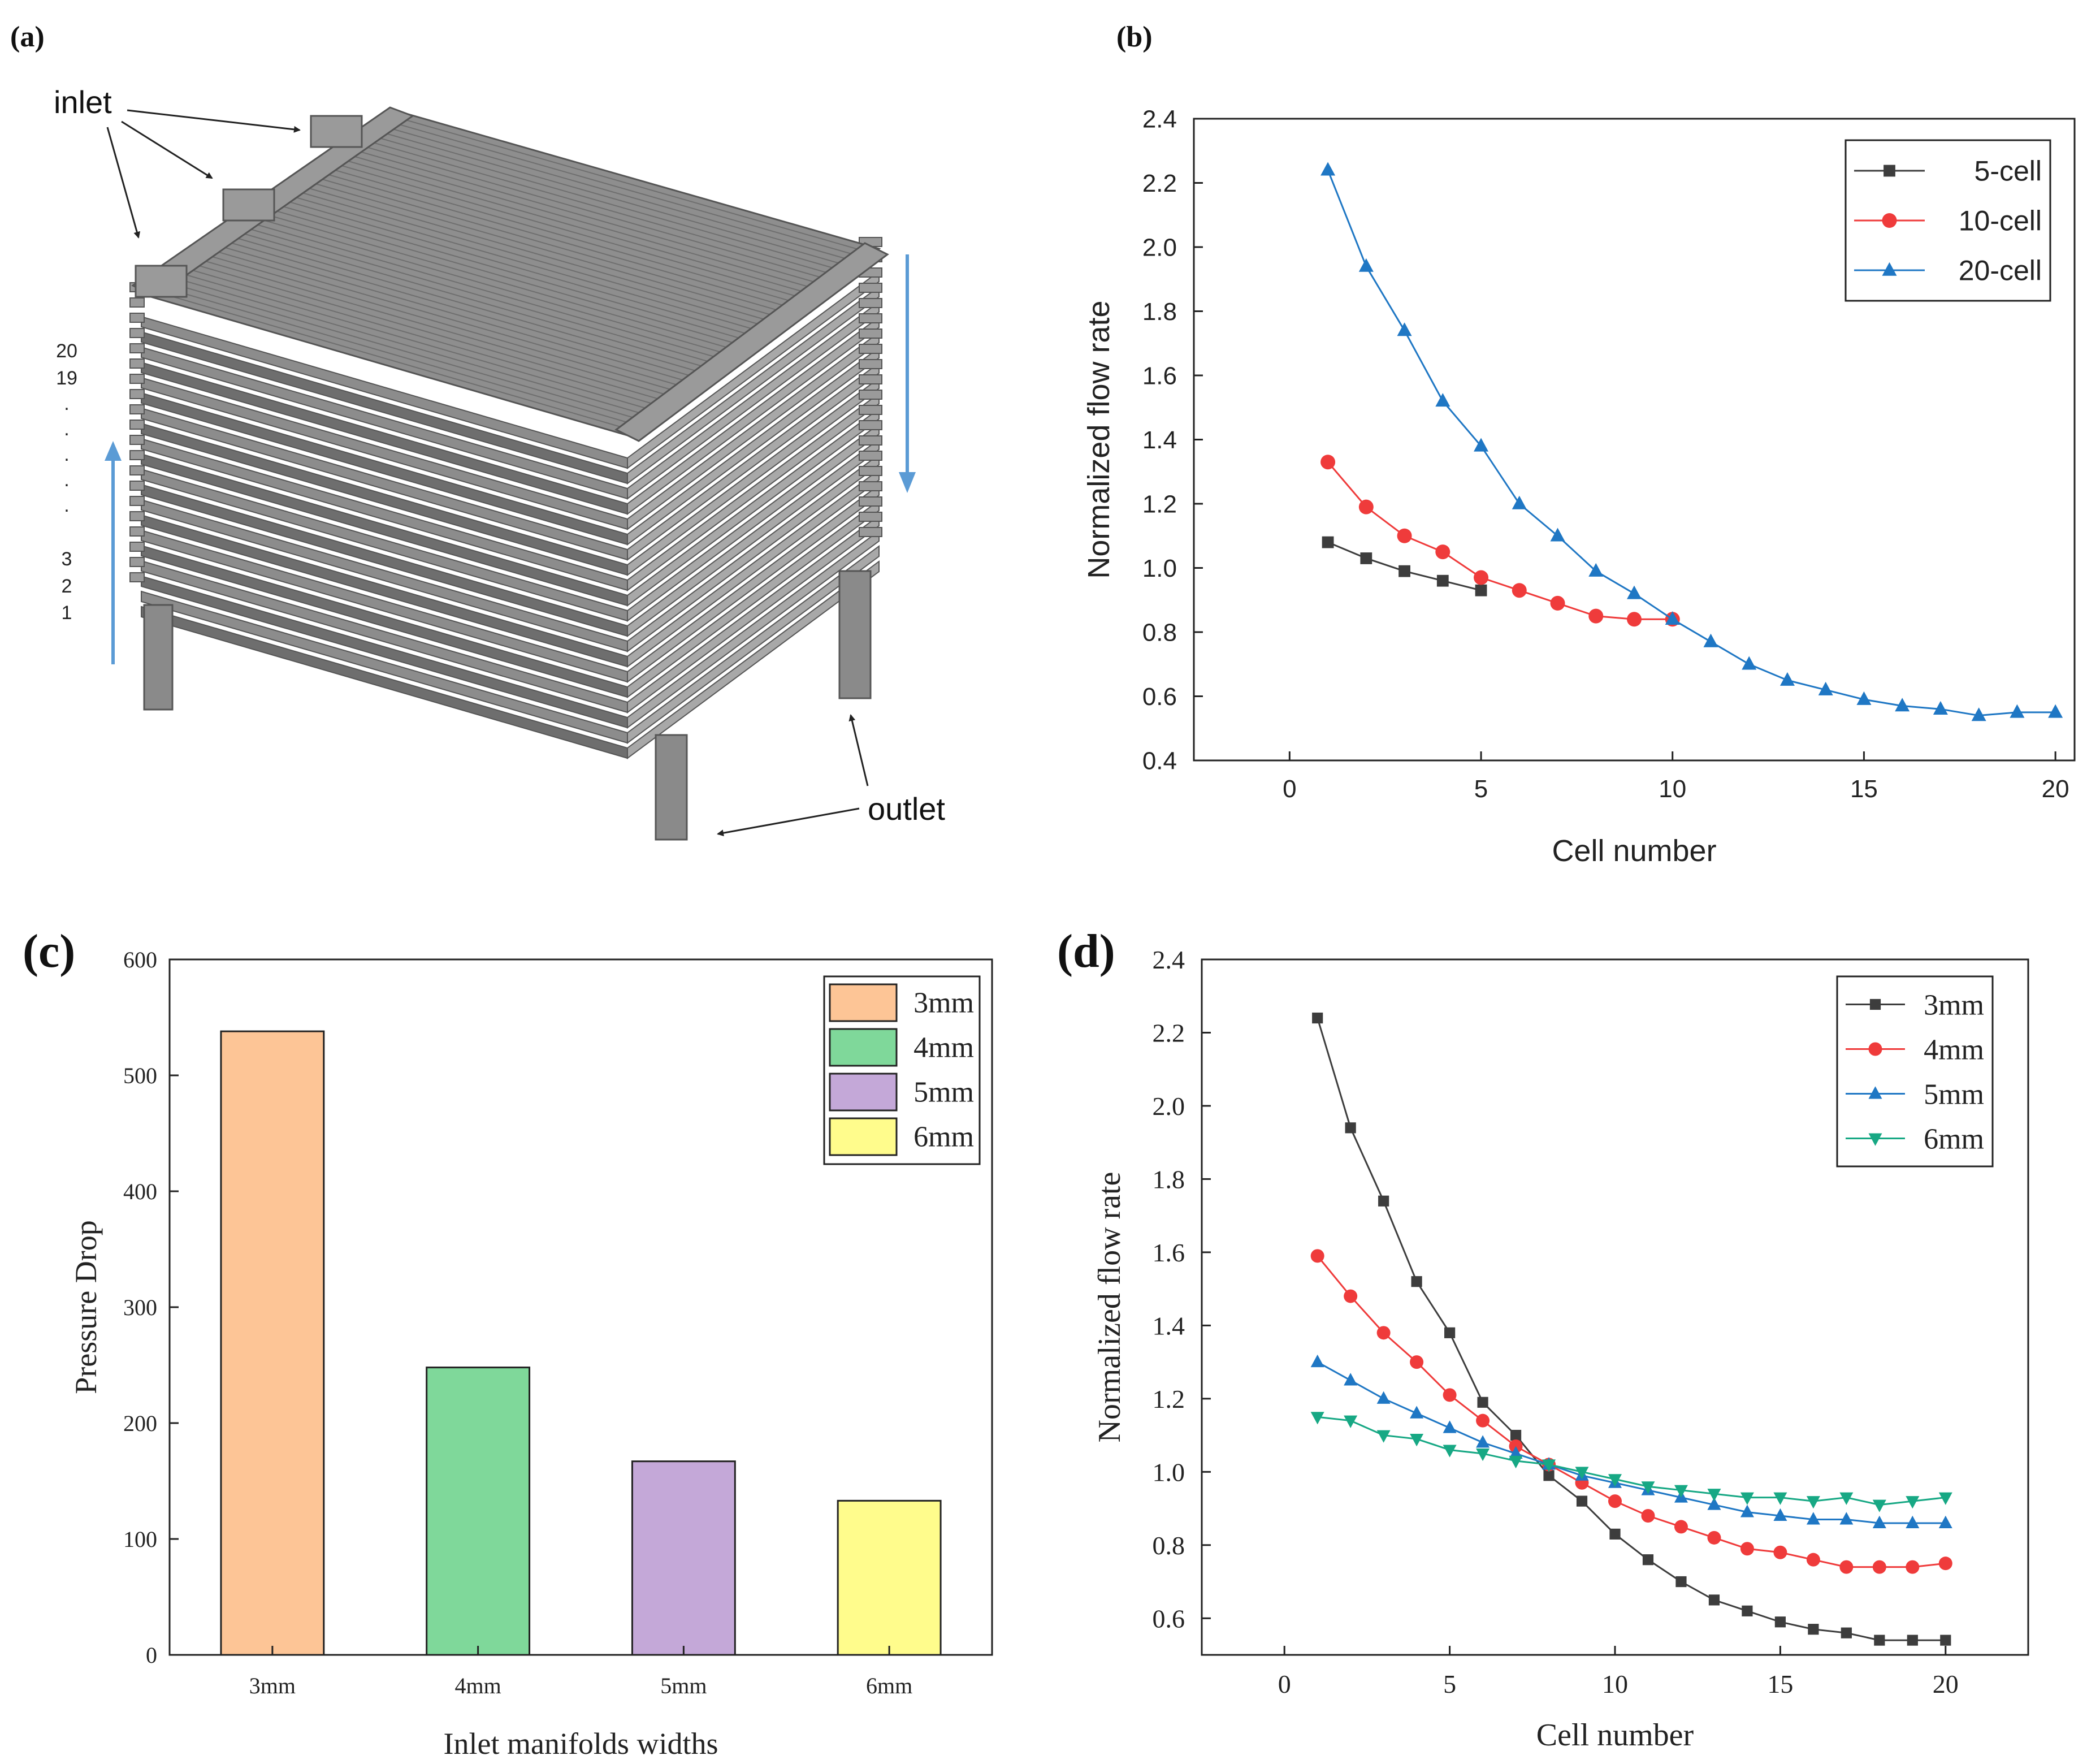  Describe the element at coordinates (1159, 568) in the screenshot. I see `y-tick-label: 1.0` at that location.